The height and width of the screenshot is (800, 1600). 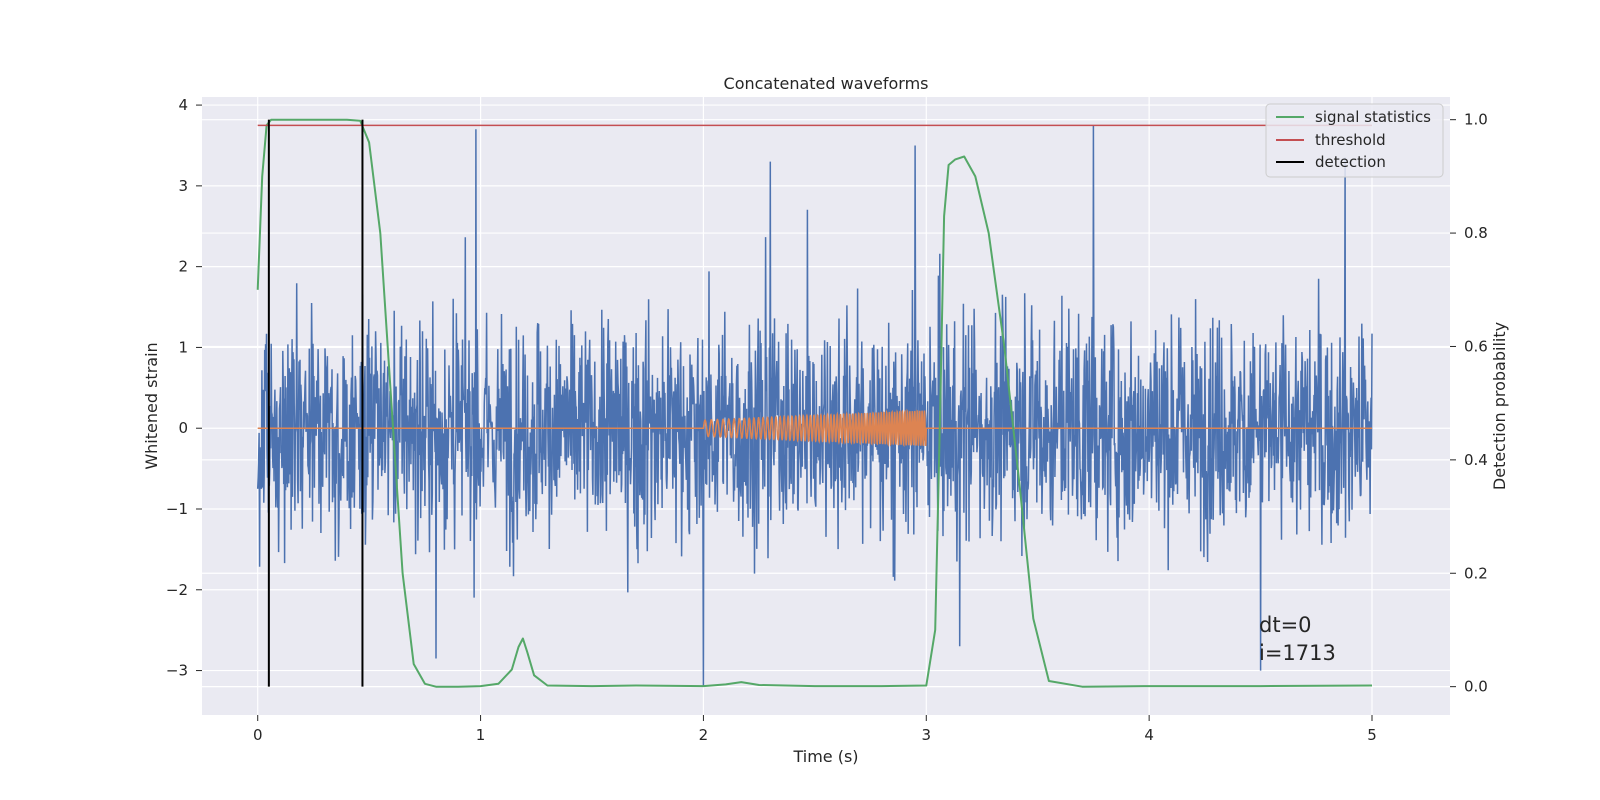 What do you see at coordinates (1476, 573) in the screenshot?
I see `y2-tick-label: 0.2` at bounding box center [1476, 573].